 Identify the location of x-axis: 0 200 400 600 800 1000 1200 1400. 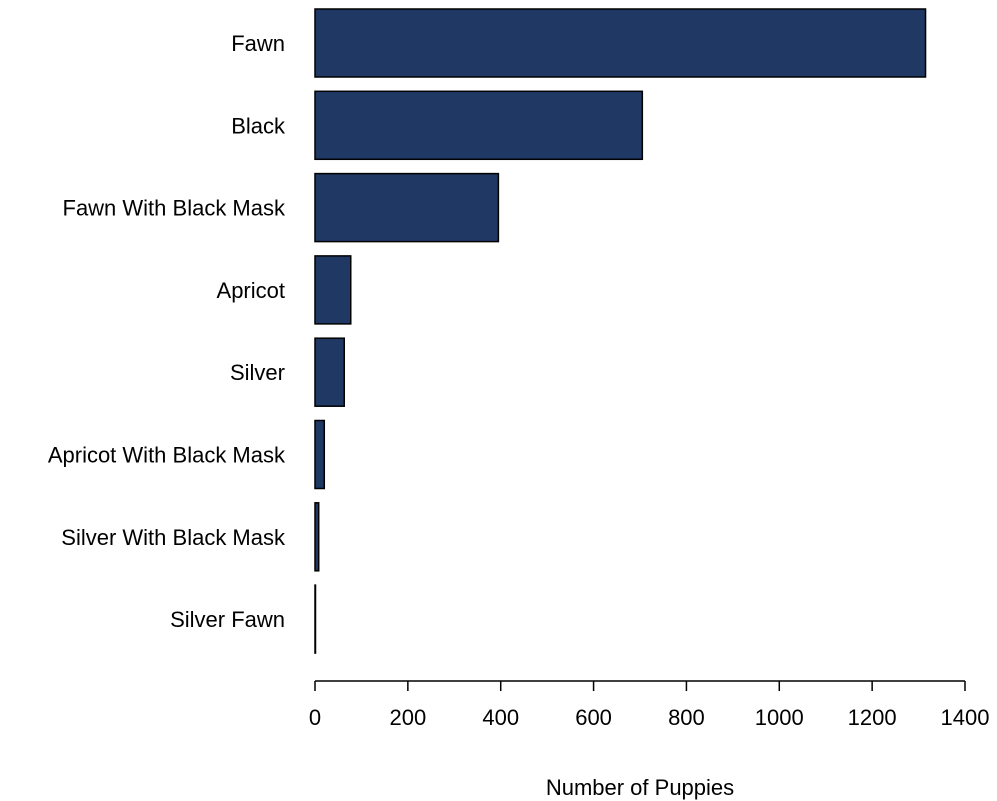
(649, 705).